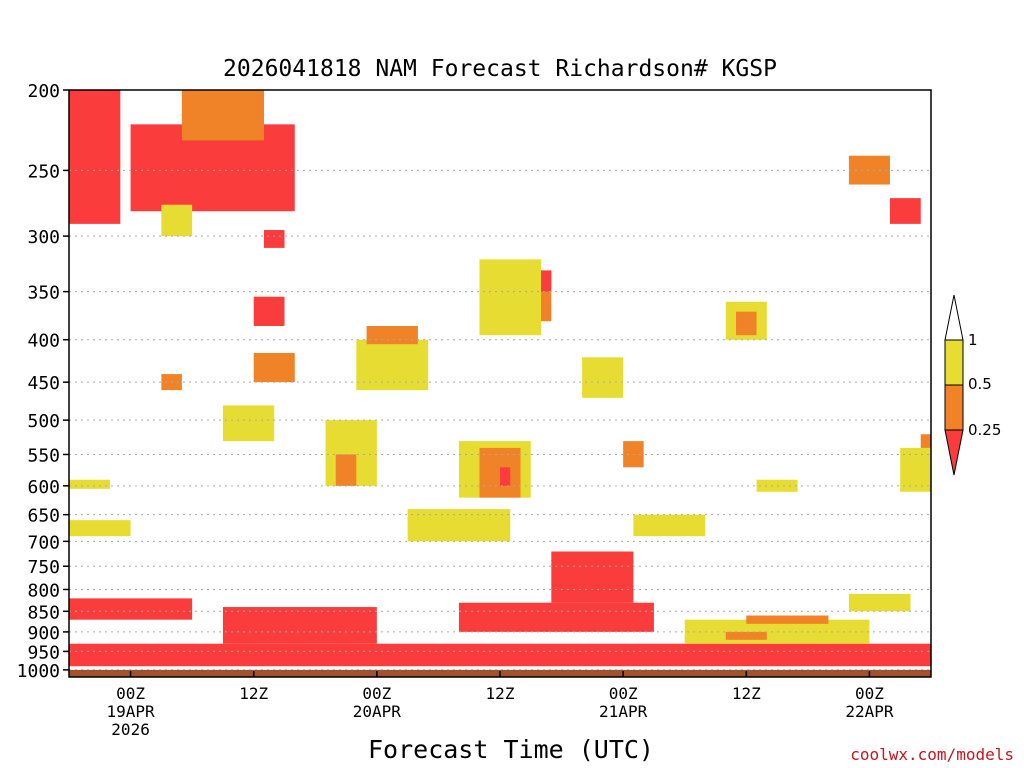 The width and height of the screenshot is (1024, 768). I want to click on x-tick-label-2-0: 00Z, so click(376, 693).